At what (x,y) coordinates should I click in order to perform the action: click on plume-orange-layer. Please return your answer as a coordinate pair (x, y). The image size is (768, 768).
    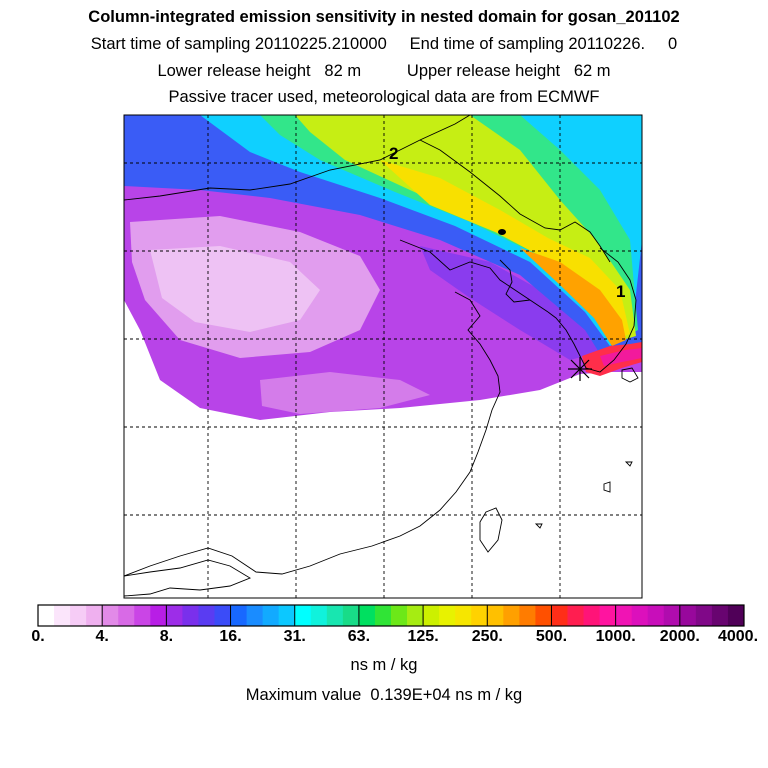
    Looking at the image, I should click on (573, 297).